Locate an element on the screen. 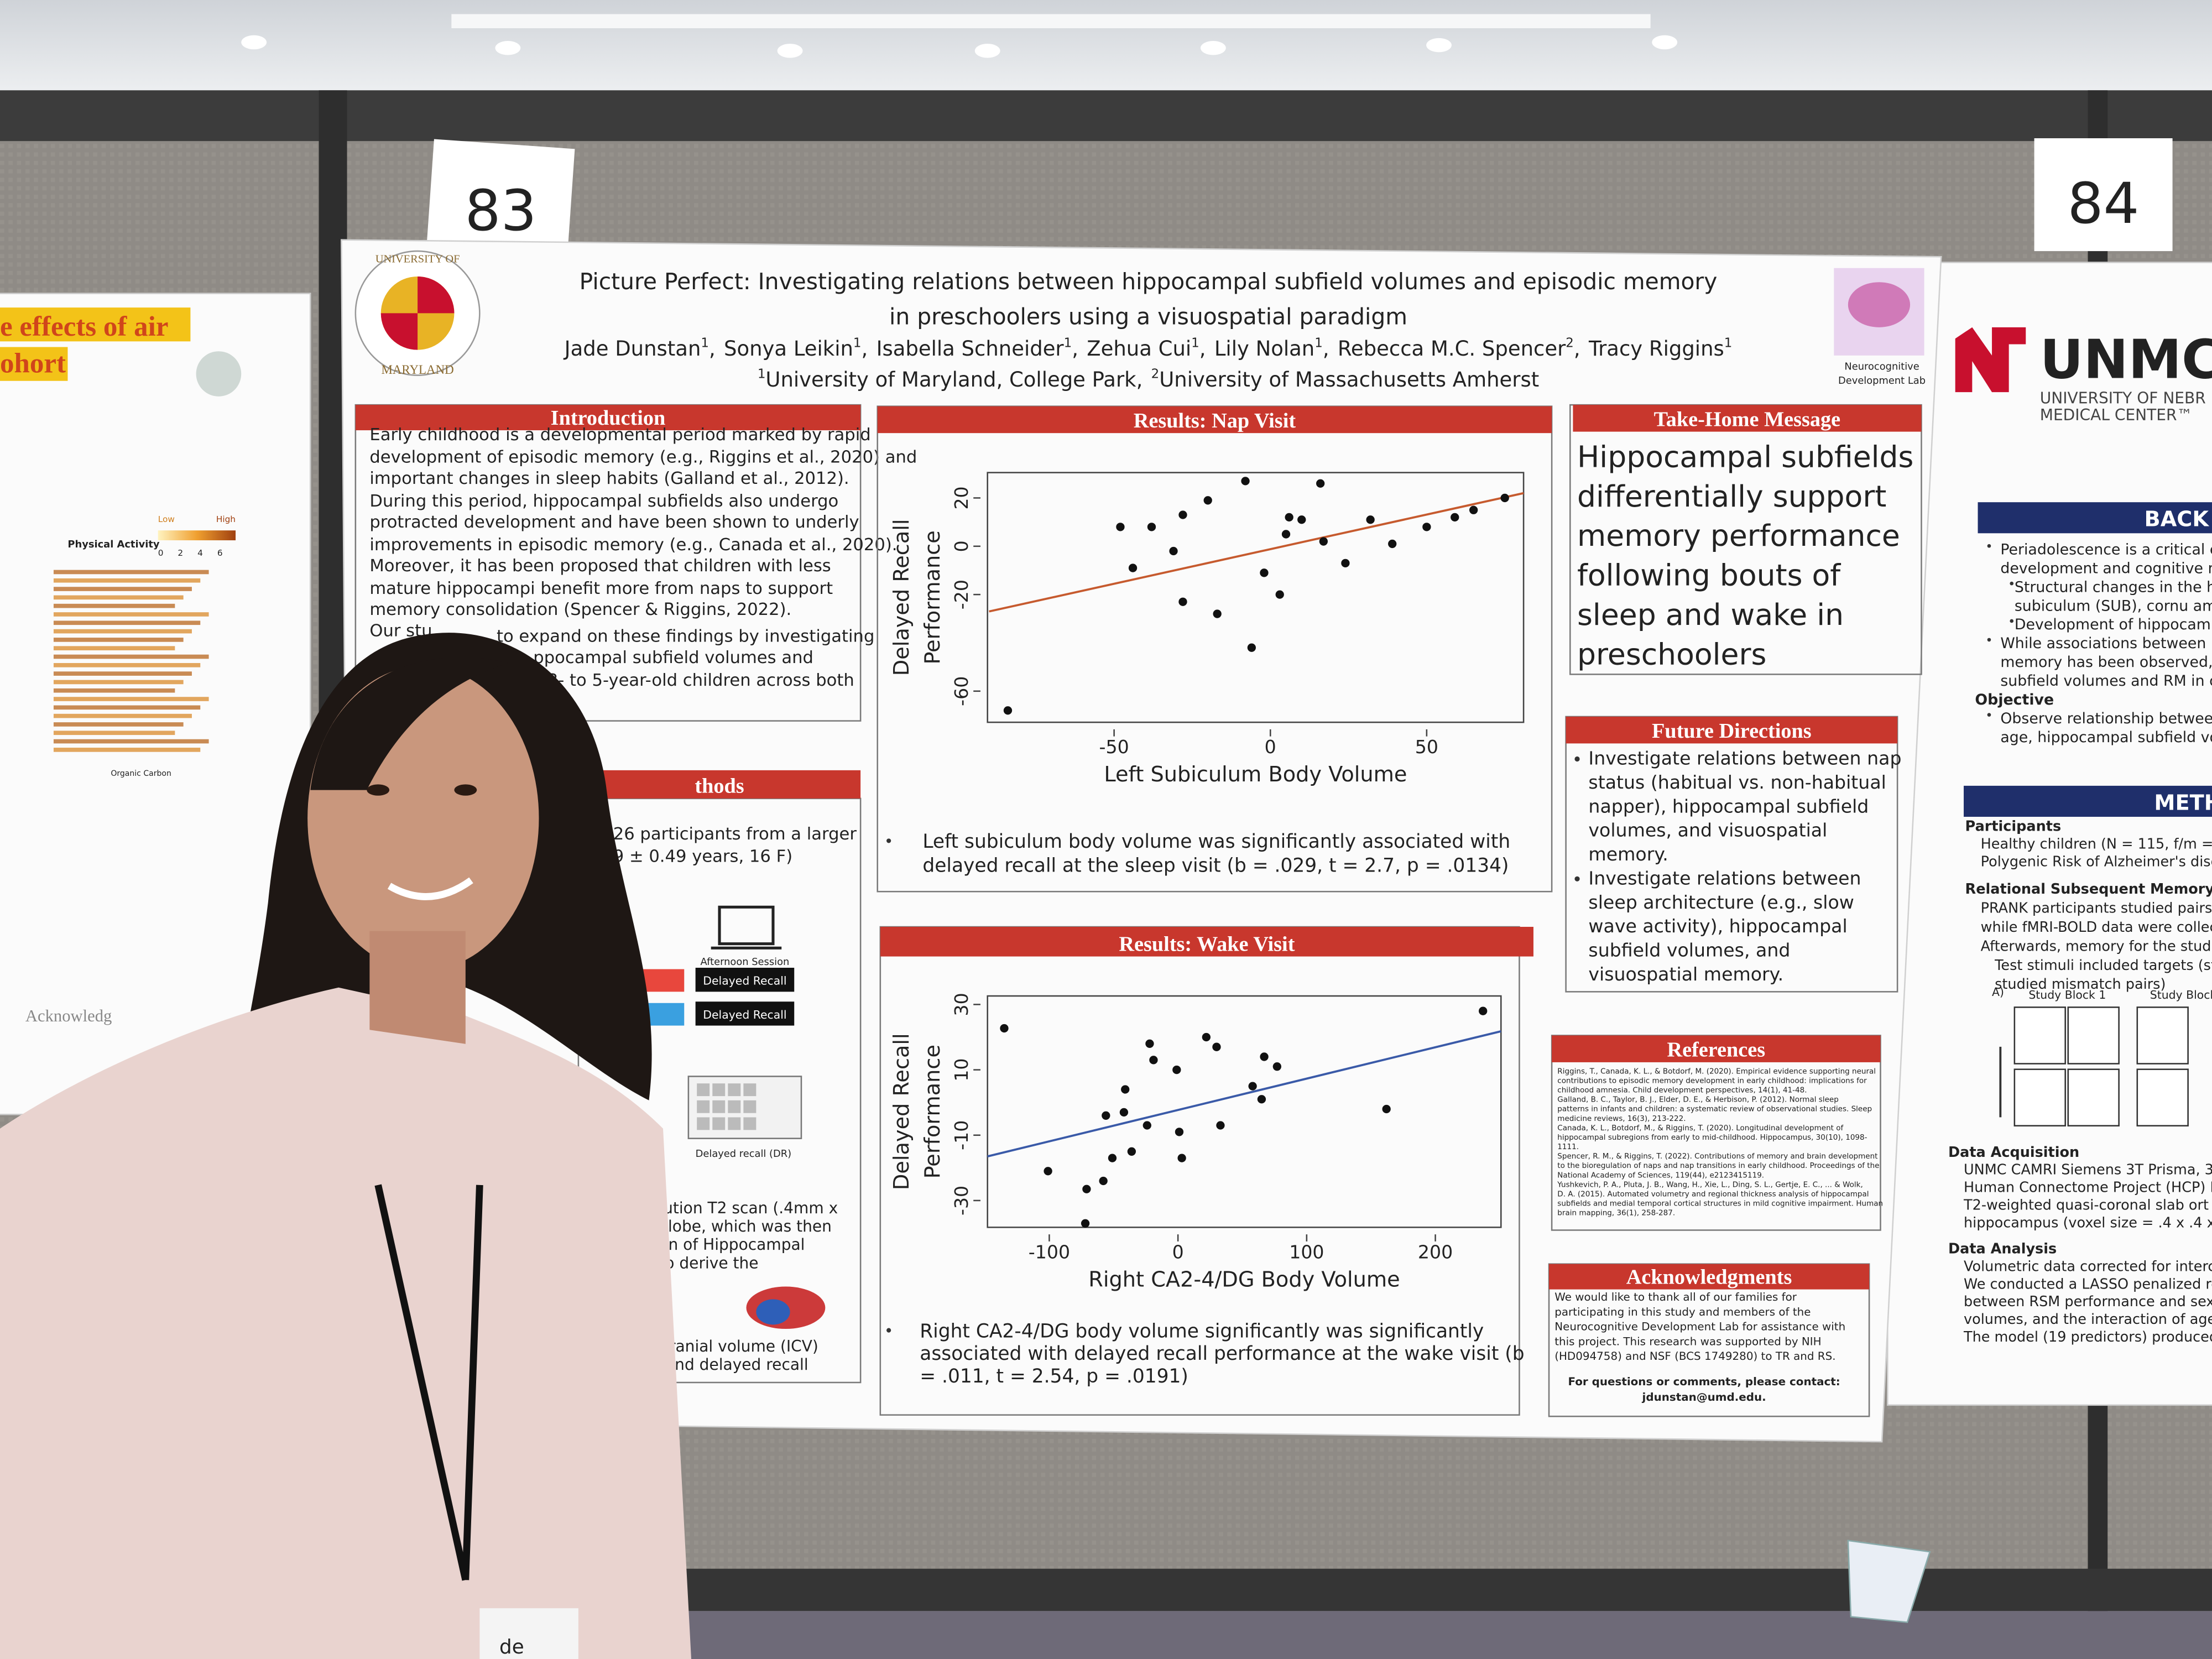  plot-frame is located at coordinates (1245, 1112).